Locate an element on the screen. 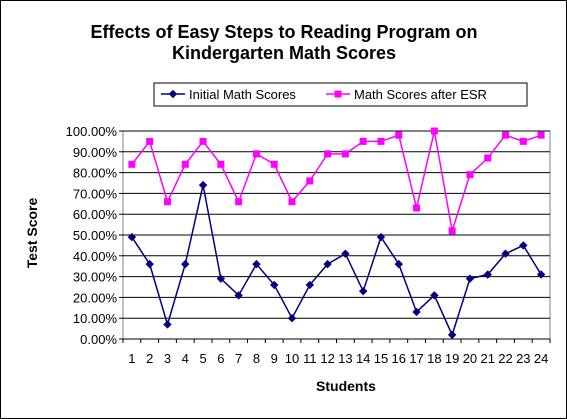  x-tick-label: 22 is located at coordinates (505, 358).